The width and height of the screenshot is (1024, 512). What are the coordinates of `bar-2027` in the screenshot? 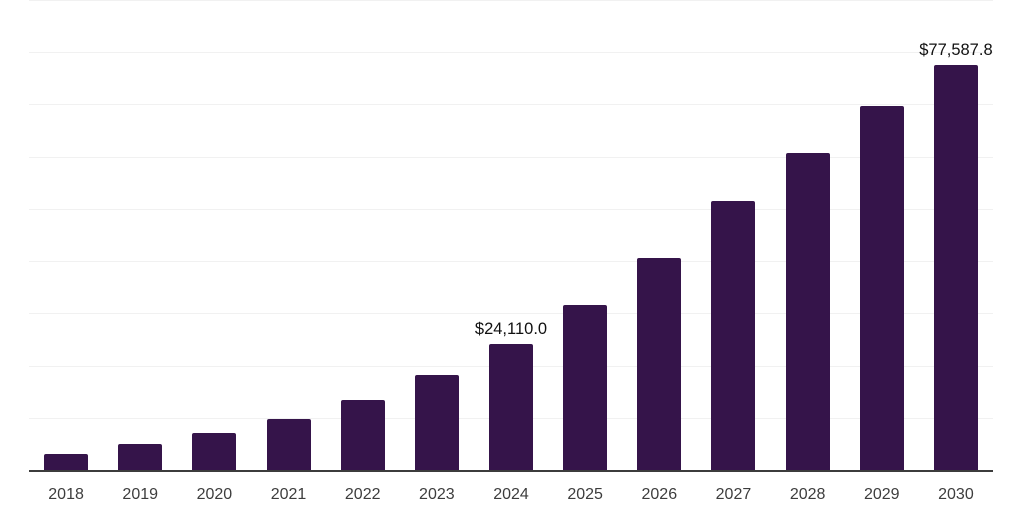 It's located at (733, 335).